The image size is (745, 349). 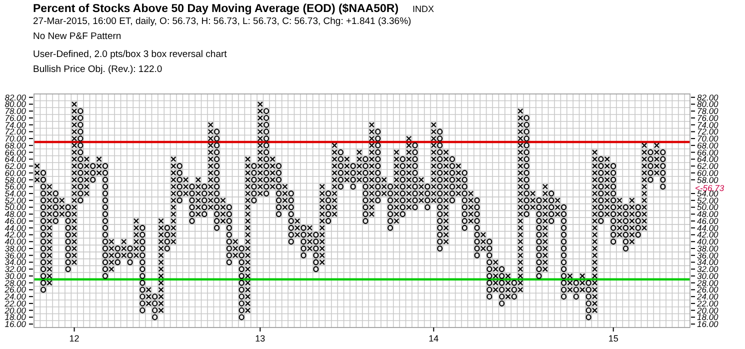 I want to click on y2-tick-label: 78.00, so click(x=708, y=111).